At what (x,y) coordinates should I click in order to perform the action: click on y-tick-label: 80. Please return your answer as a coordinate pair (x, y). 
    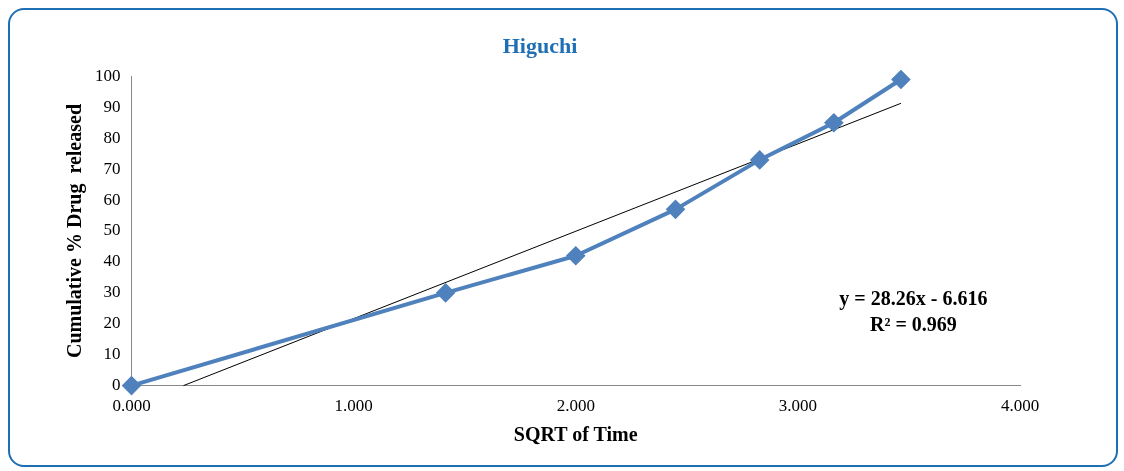
    Looking at the image, I should click on (112, 137).